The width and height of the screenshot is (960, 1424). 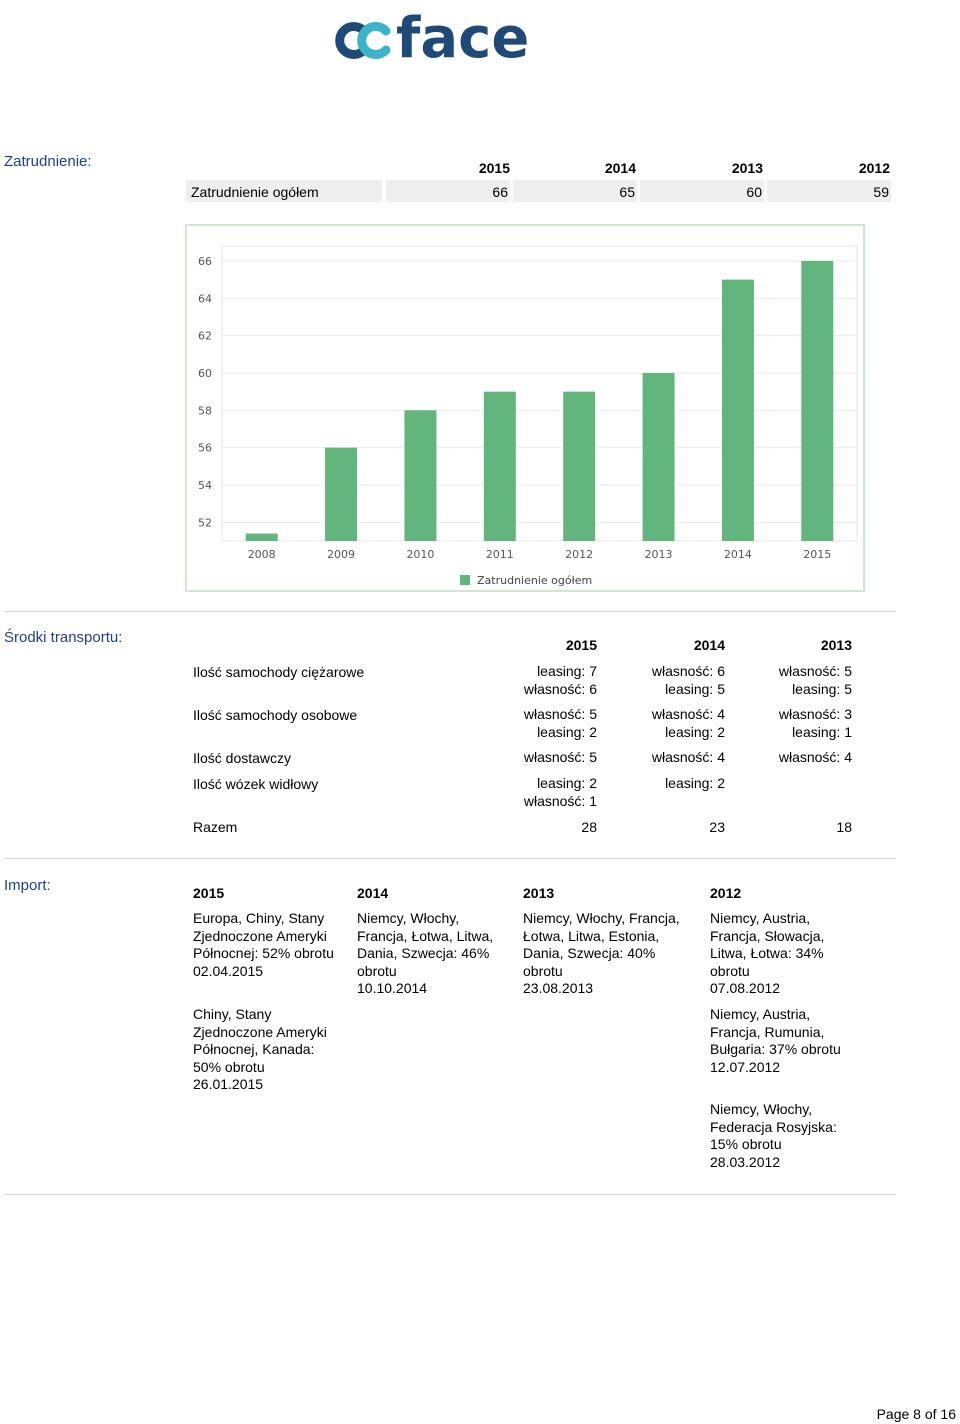 What do you see at coordinates (205, 298) in the screenshot?
I see `y-tick-label: 64` at bounding box center [205, 298].